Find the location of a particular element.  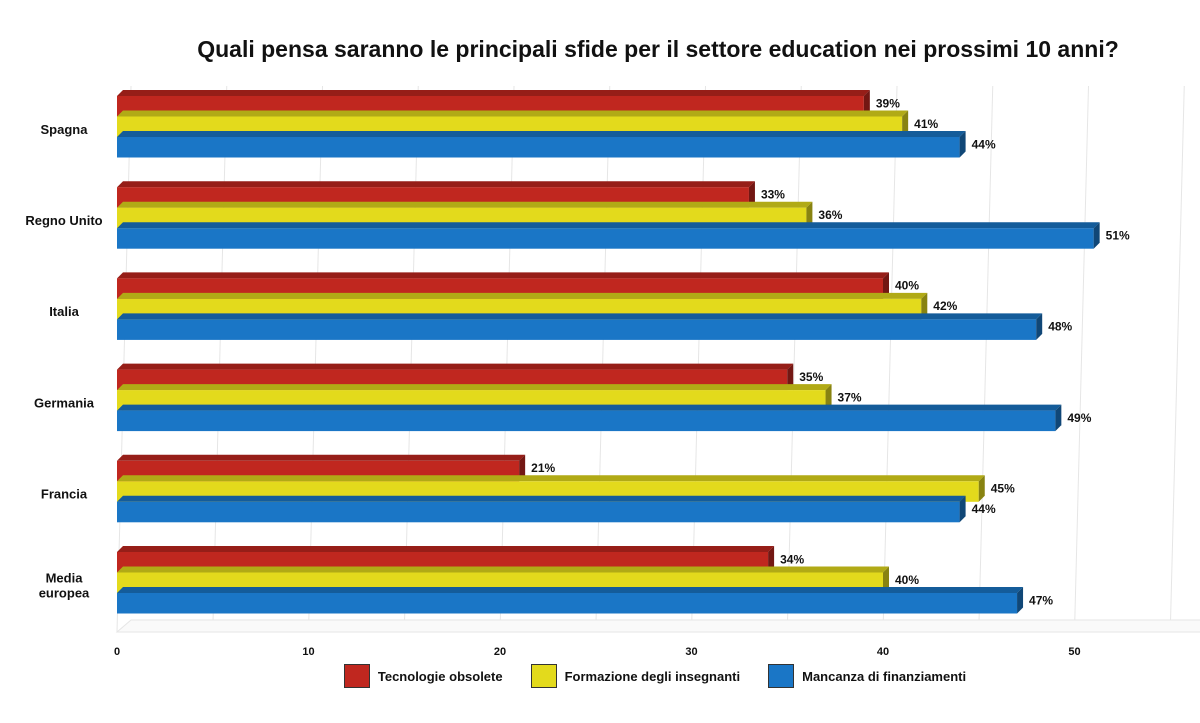

category-label: Spagna is located at coordinates (65, 129).